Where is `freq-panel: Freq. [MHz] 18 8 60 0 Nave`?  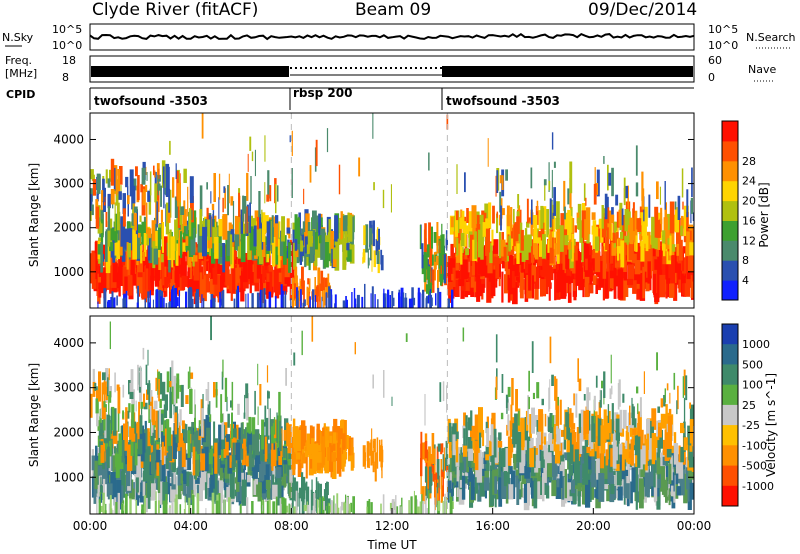 freq-panel: Freq. [MHz] 18 8 60 0 Nave is located at coordinates (390, 69).